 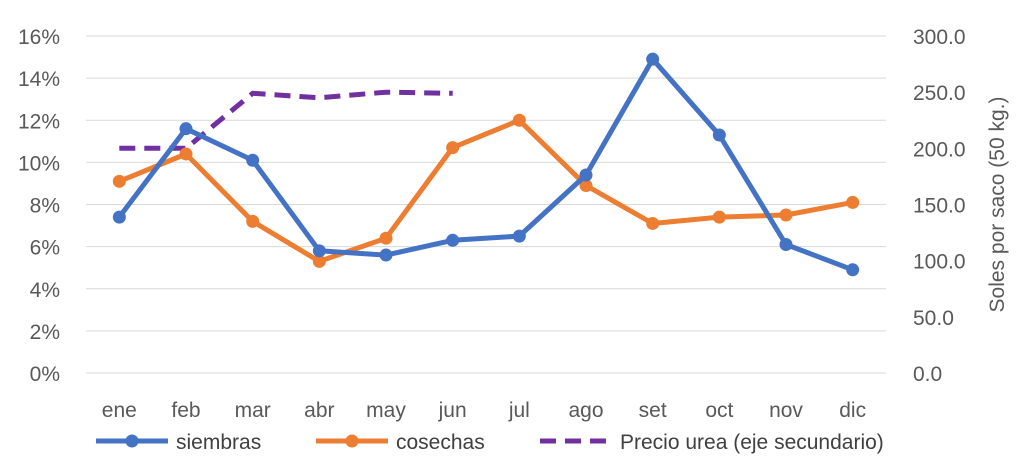 What do you see at coordinates (45, 374) in the screenshot?
I see `y-tick-label: 0%` at bounding box center [45, 374].